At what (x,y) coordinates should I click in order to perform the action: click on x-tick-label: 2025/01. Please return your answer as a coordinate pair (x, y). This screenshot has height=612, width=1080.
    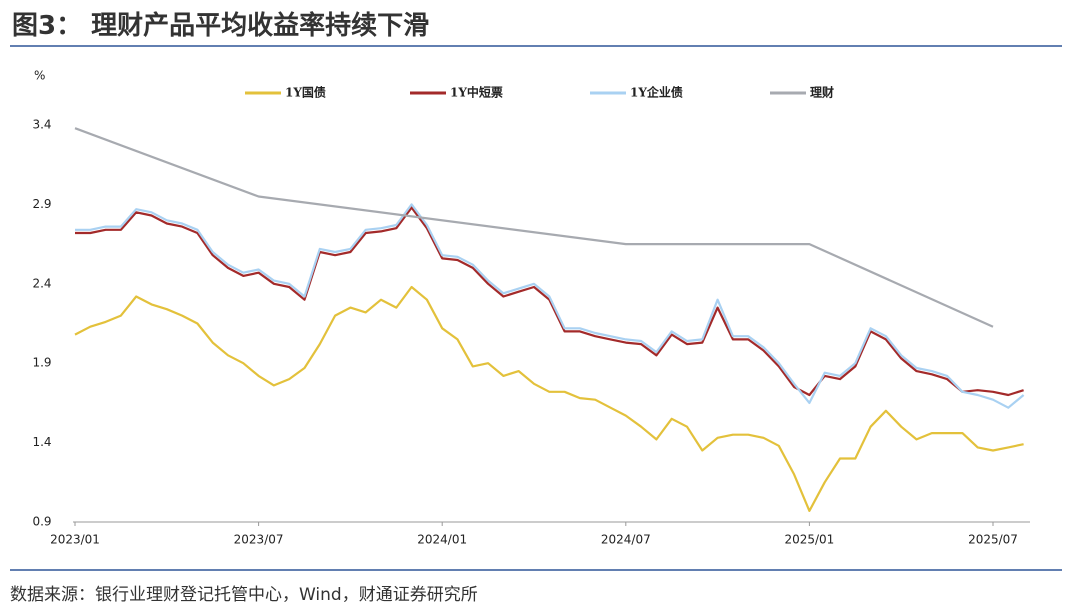
    Looking at the image, I should click on (809, 540).